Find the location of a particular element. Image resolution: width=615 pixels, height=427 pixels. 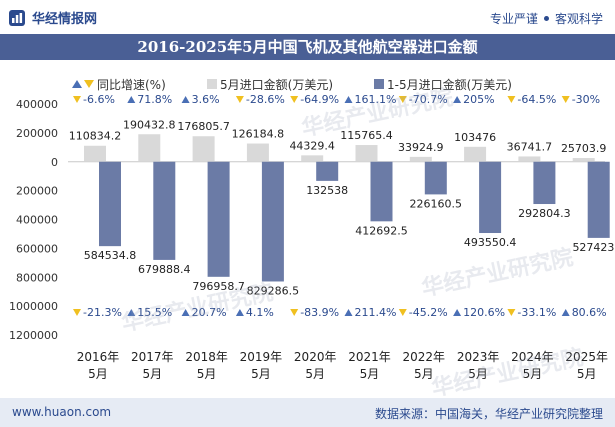

logo: 华经情报网 is located at coordinates (52, 17).